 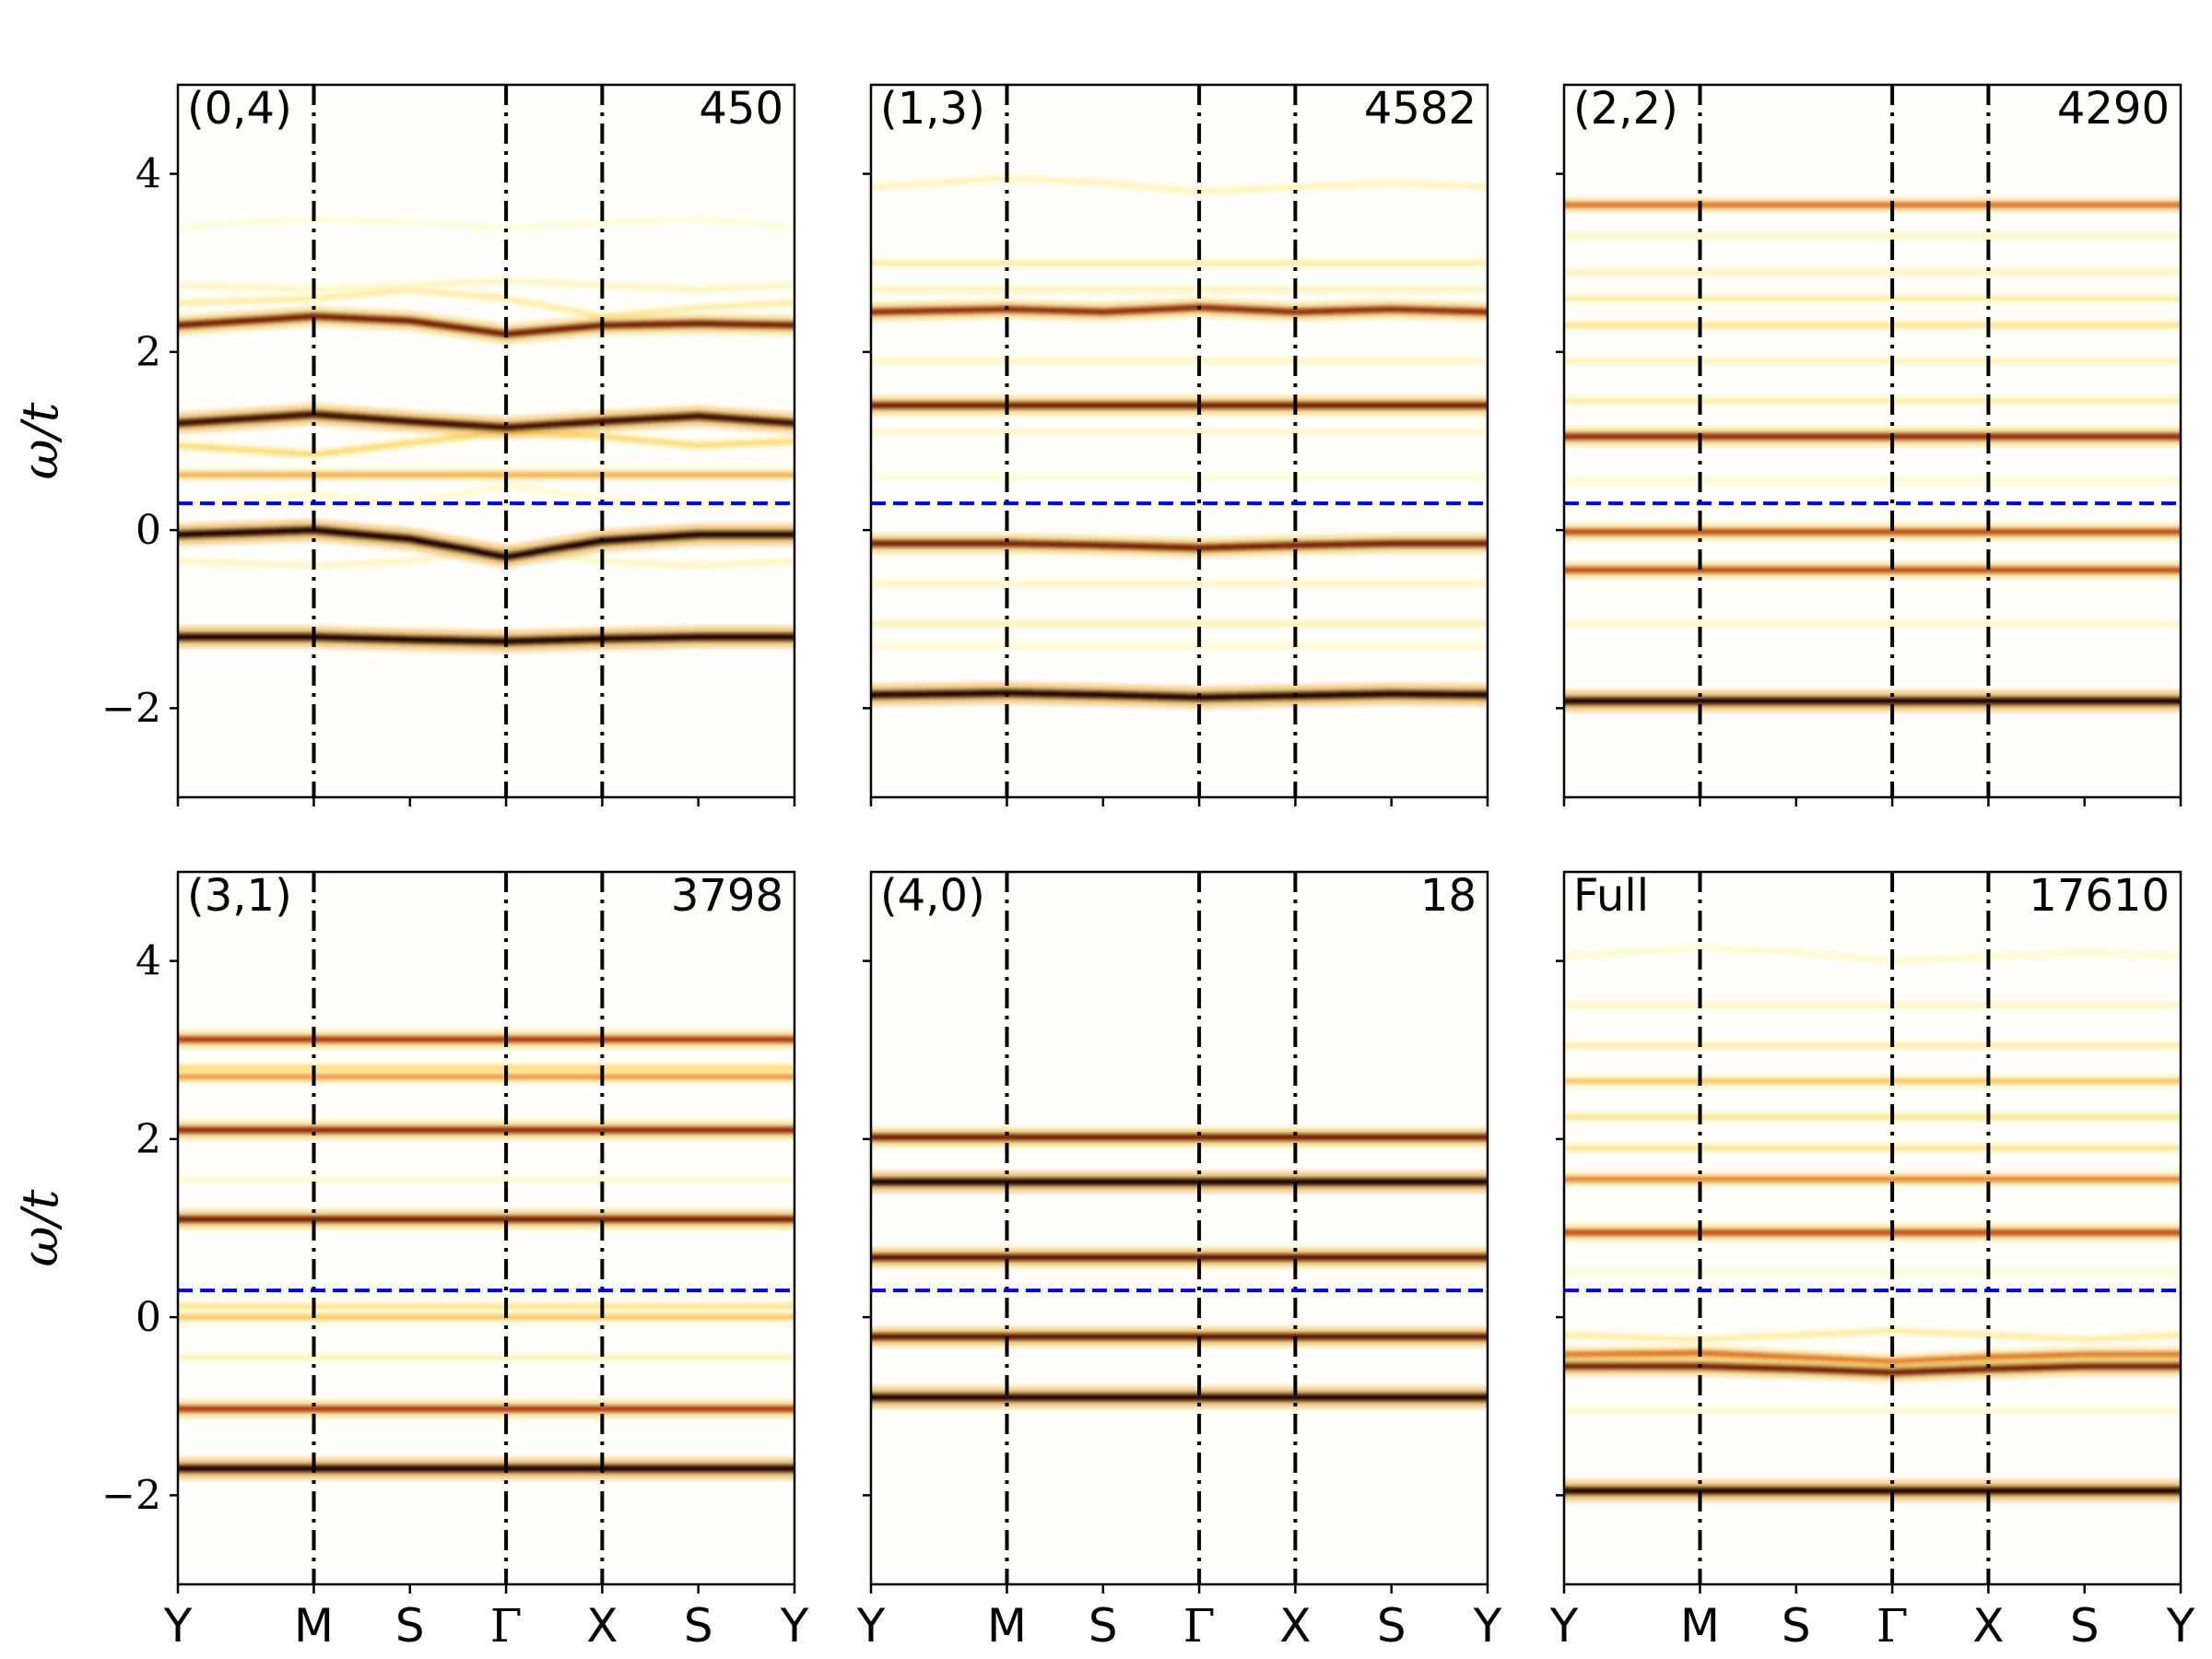 I want to click on panel-state-count: 3798, so click(x=727, y=896).